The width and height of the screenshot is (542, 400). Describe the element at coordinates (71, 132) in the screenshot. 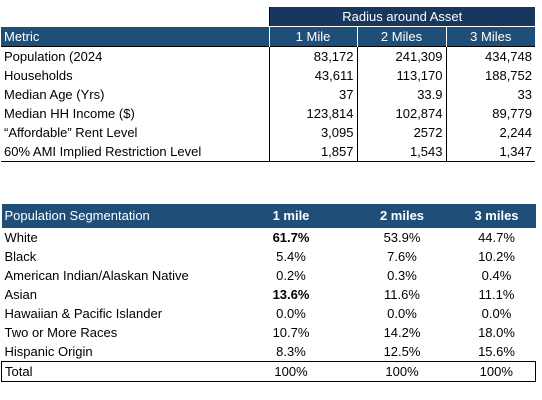

I see `metric-label: “Affordable” Rent Level` at that location.